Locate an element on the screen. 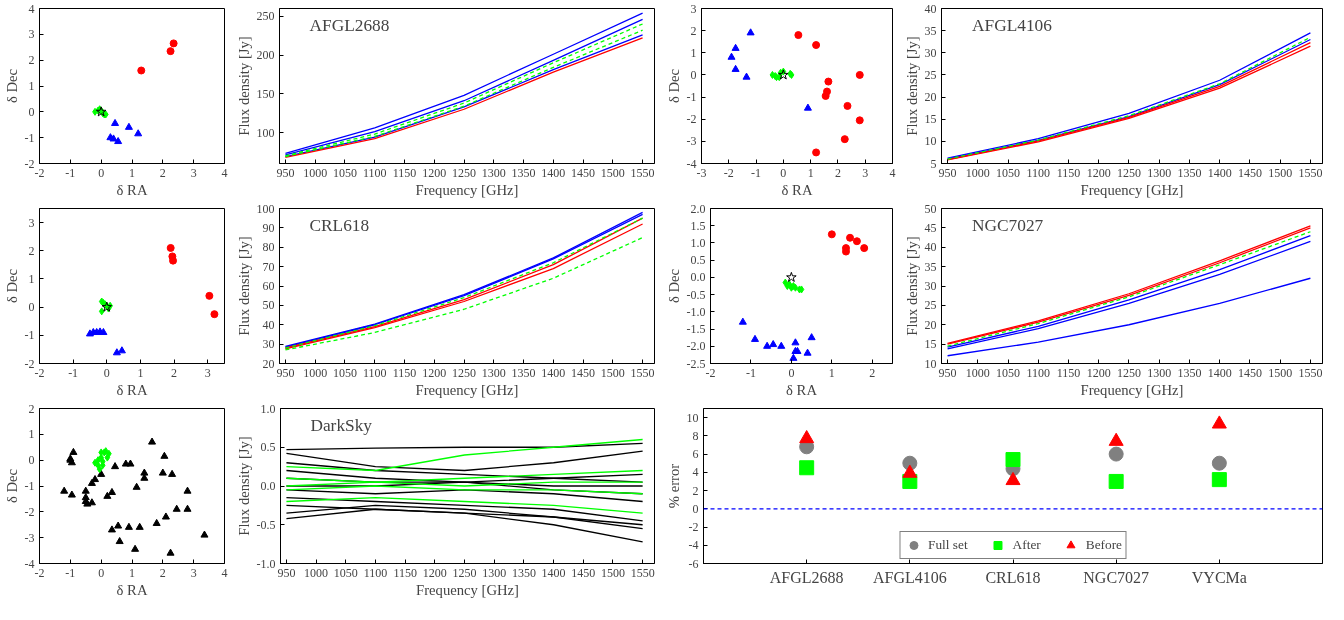 The height and width of the screenshot is (620, 1344). x-tick-label: CRL618 is located at coordinates (1013, 577).